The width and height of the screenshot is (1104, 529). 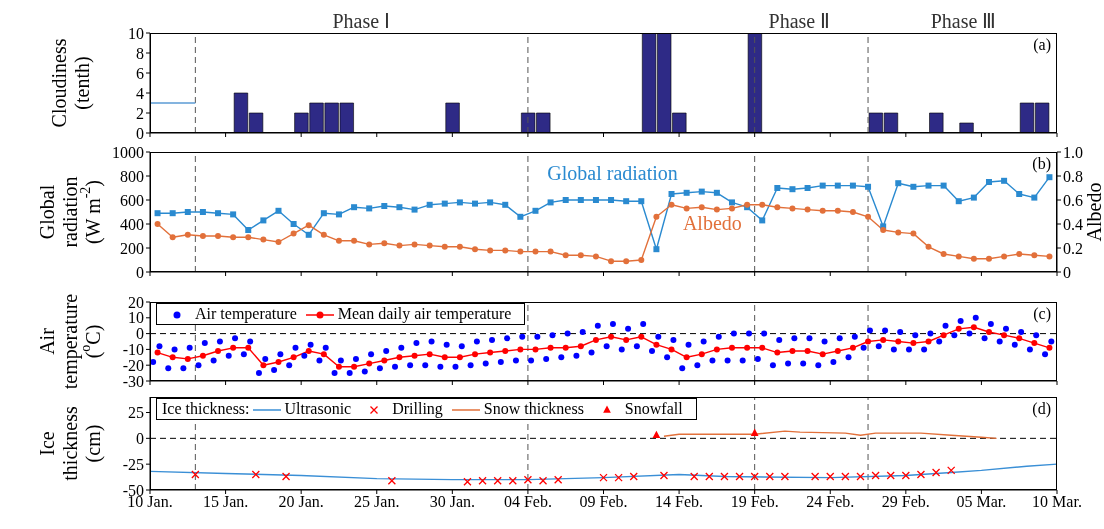 What do you see at coordinates (905, 502) in the screenshot?
I see `x-tick-label: 29 Feb.` at bounding box center [905, 502].